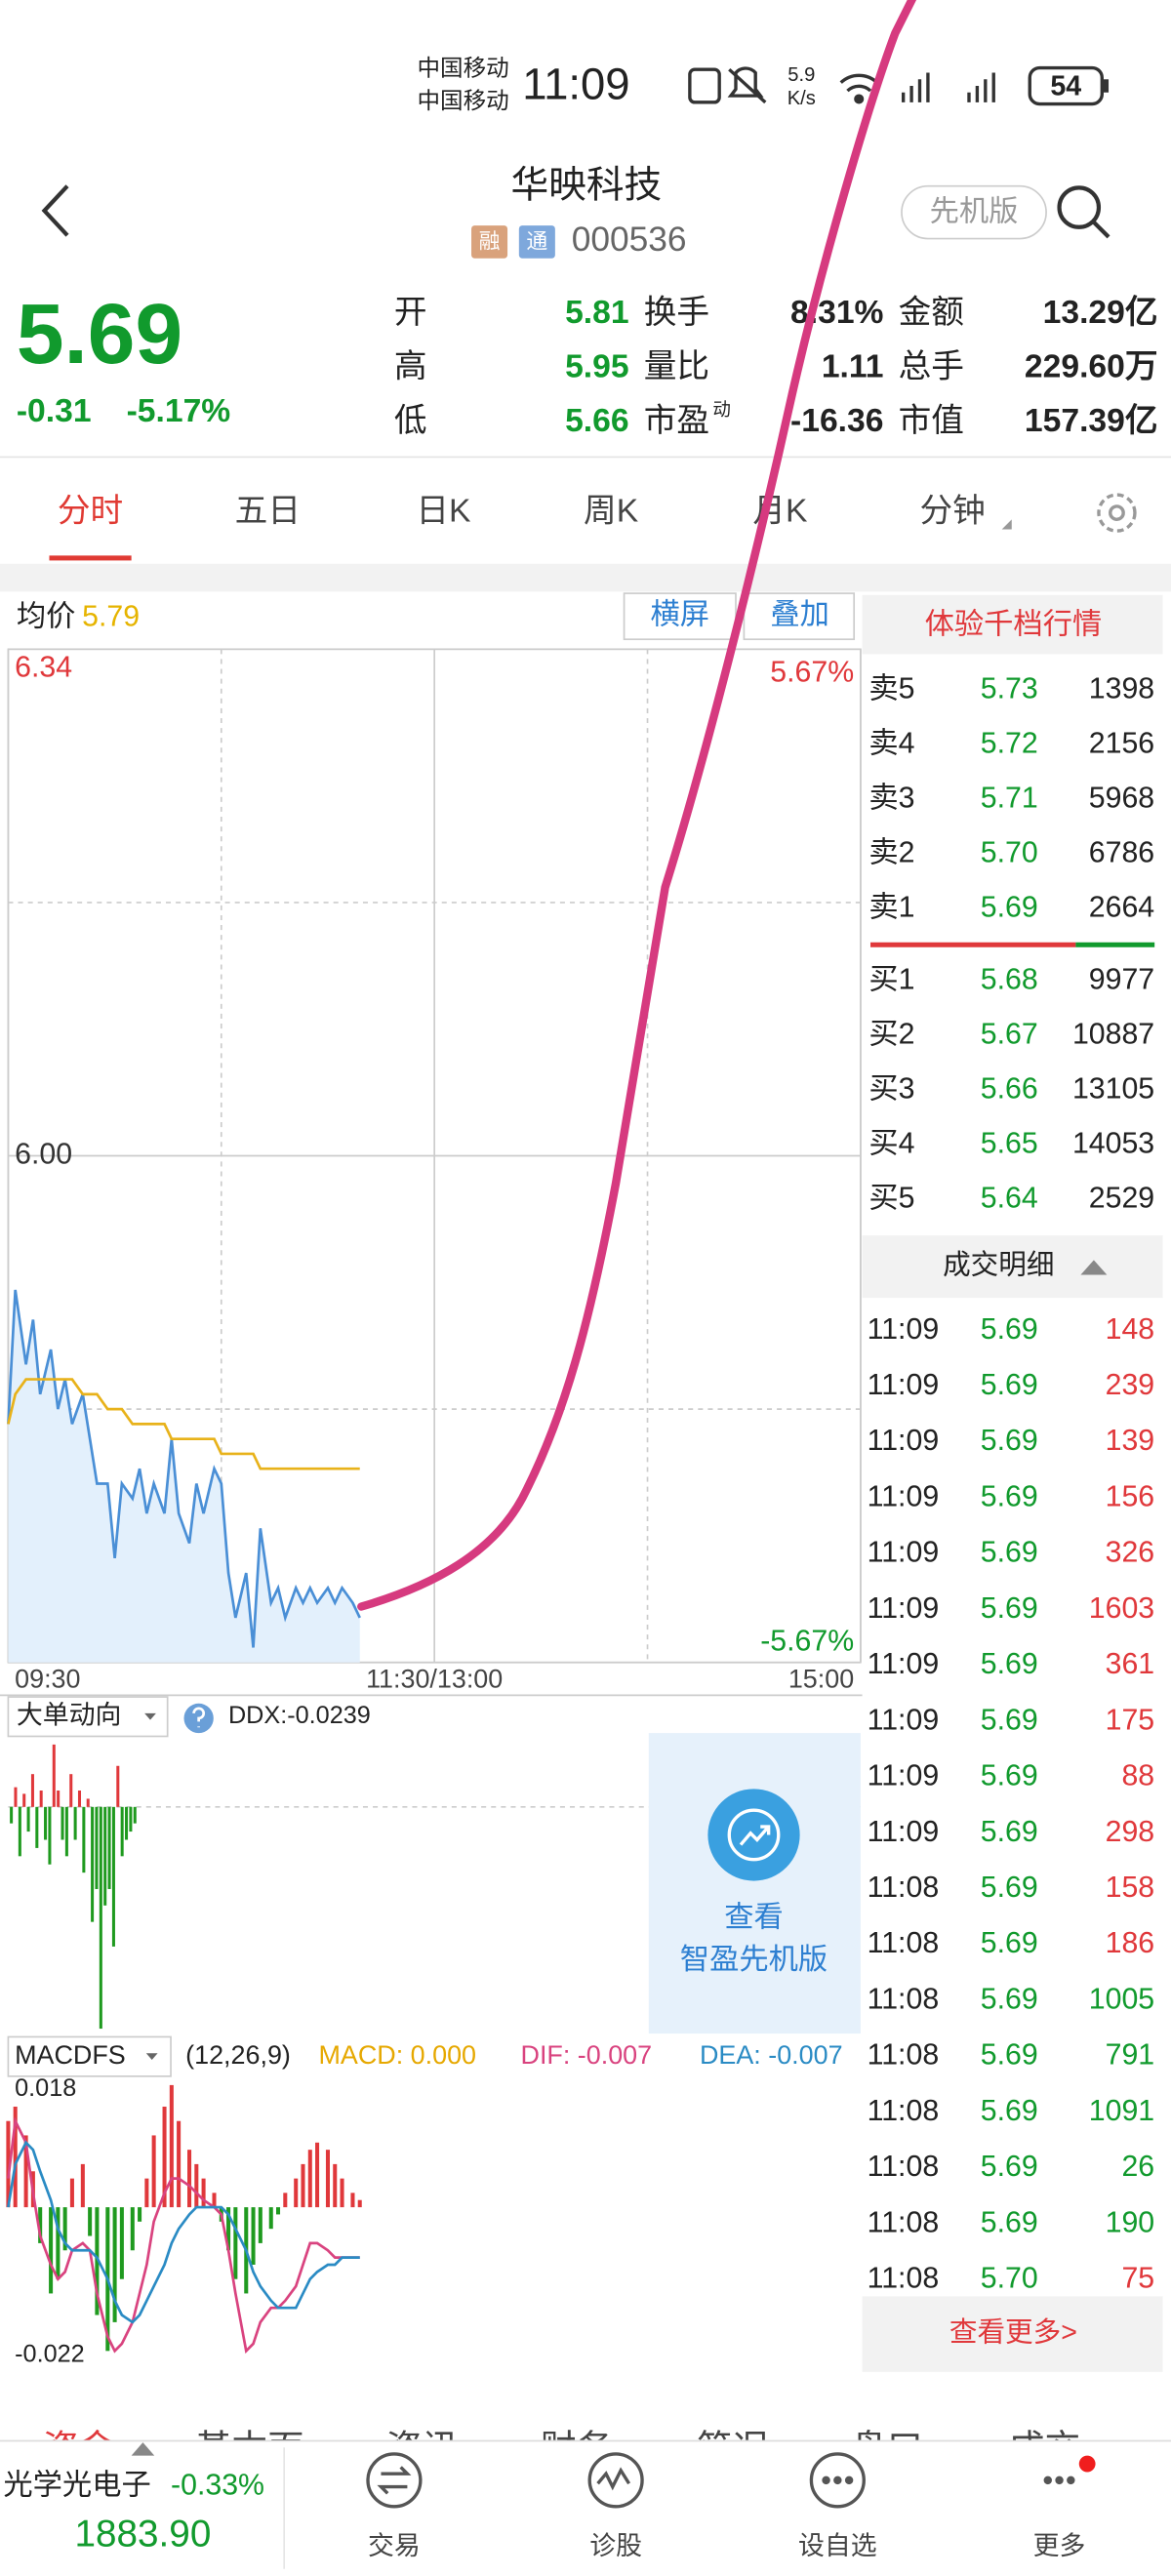 Image resolution: width=1171 pixels, height=2576 pixels. I want to click on back-button, so click(55, 210).